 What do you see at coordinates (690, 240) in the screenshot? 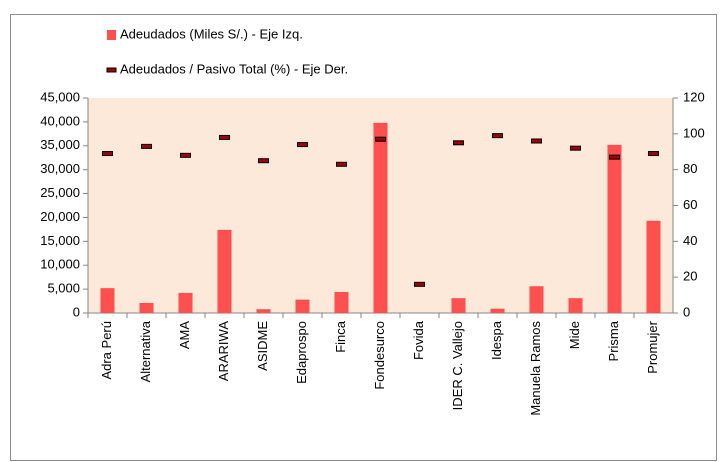
I see `y2-tick-label: 40` at bounding box center [690, 240].